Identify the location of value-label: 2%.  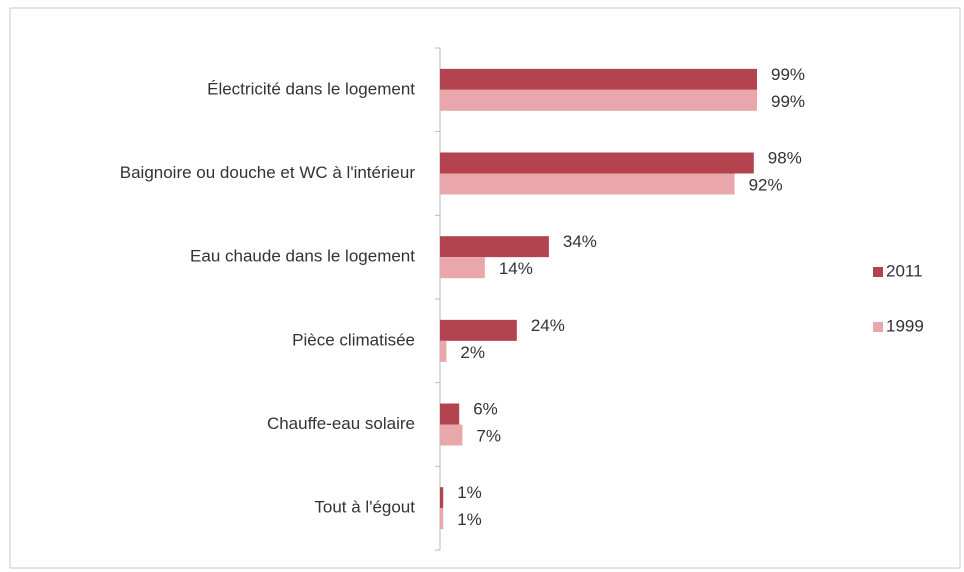
(472, 352).